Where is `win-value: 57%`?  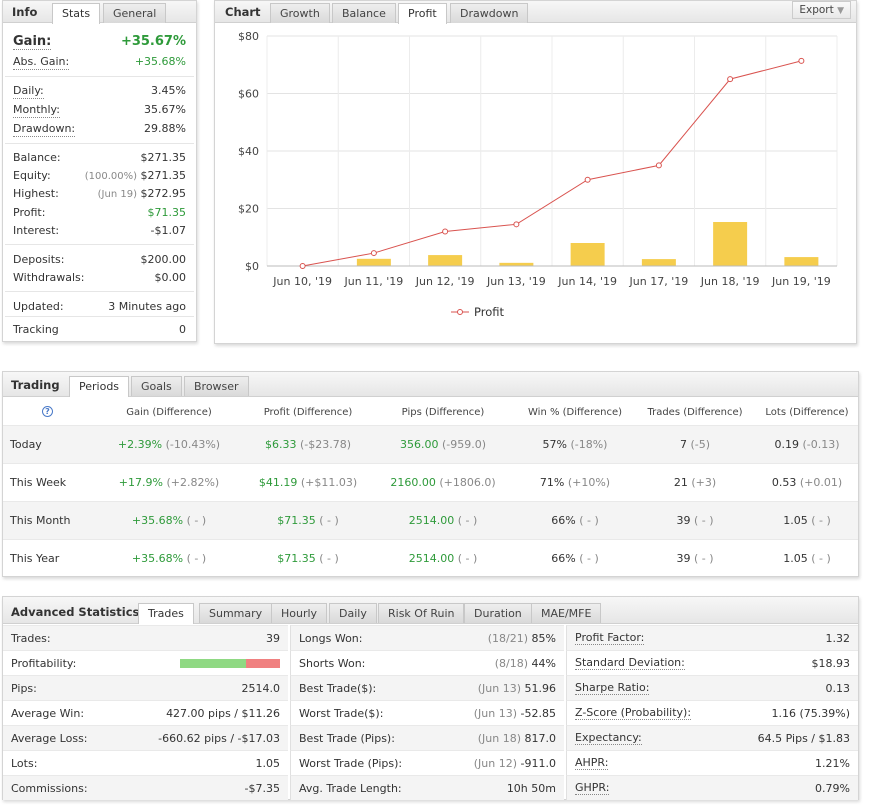
win-value: 57% is located at coordinates (554, 444).